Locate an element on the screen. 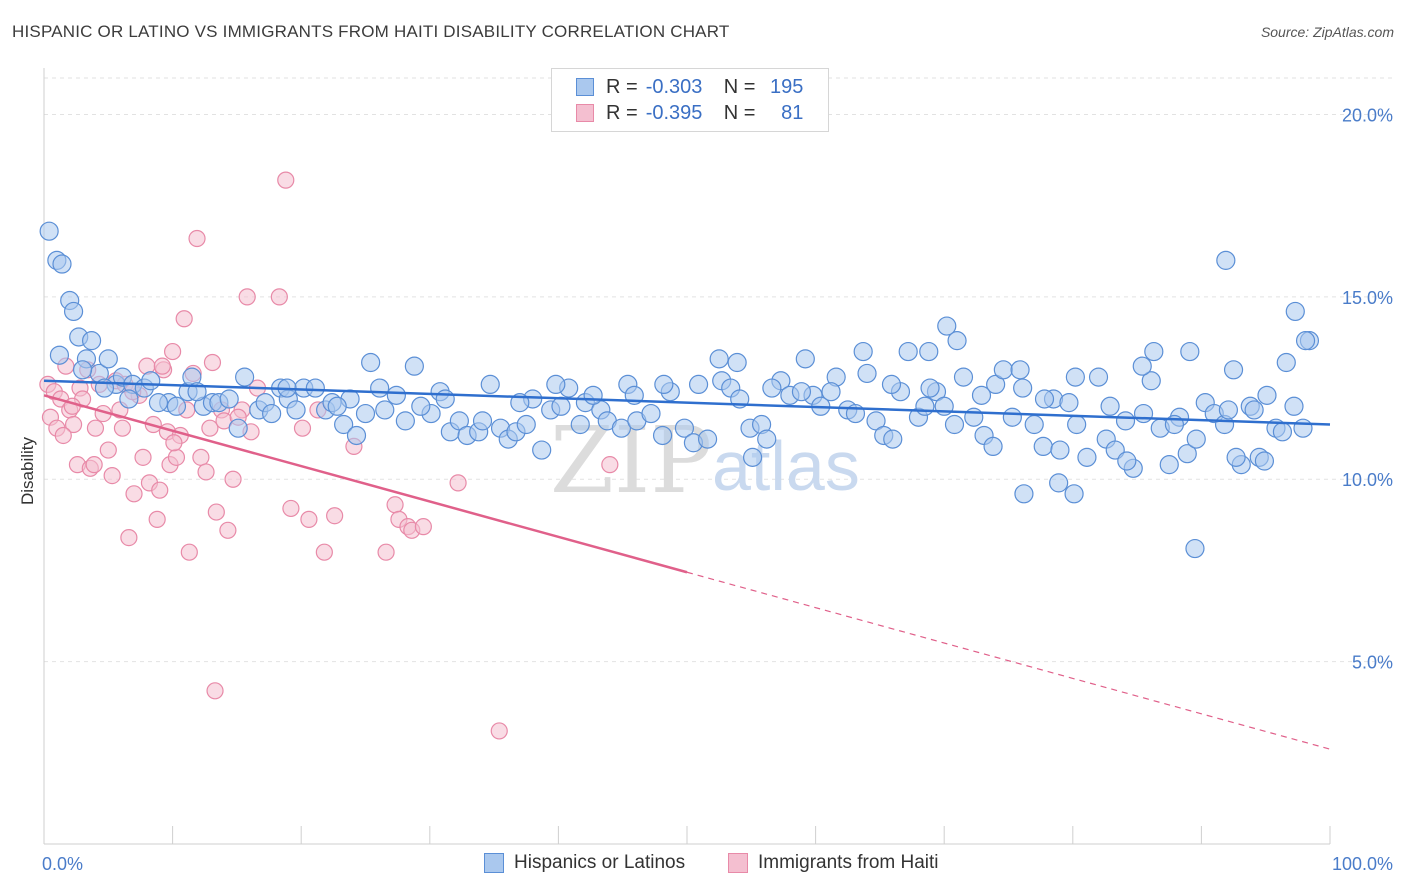 The image size is (1406, 892). y-tick-label: 15.0% is located at coordinates (1367, 298).